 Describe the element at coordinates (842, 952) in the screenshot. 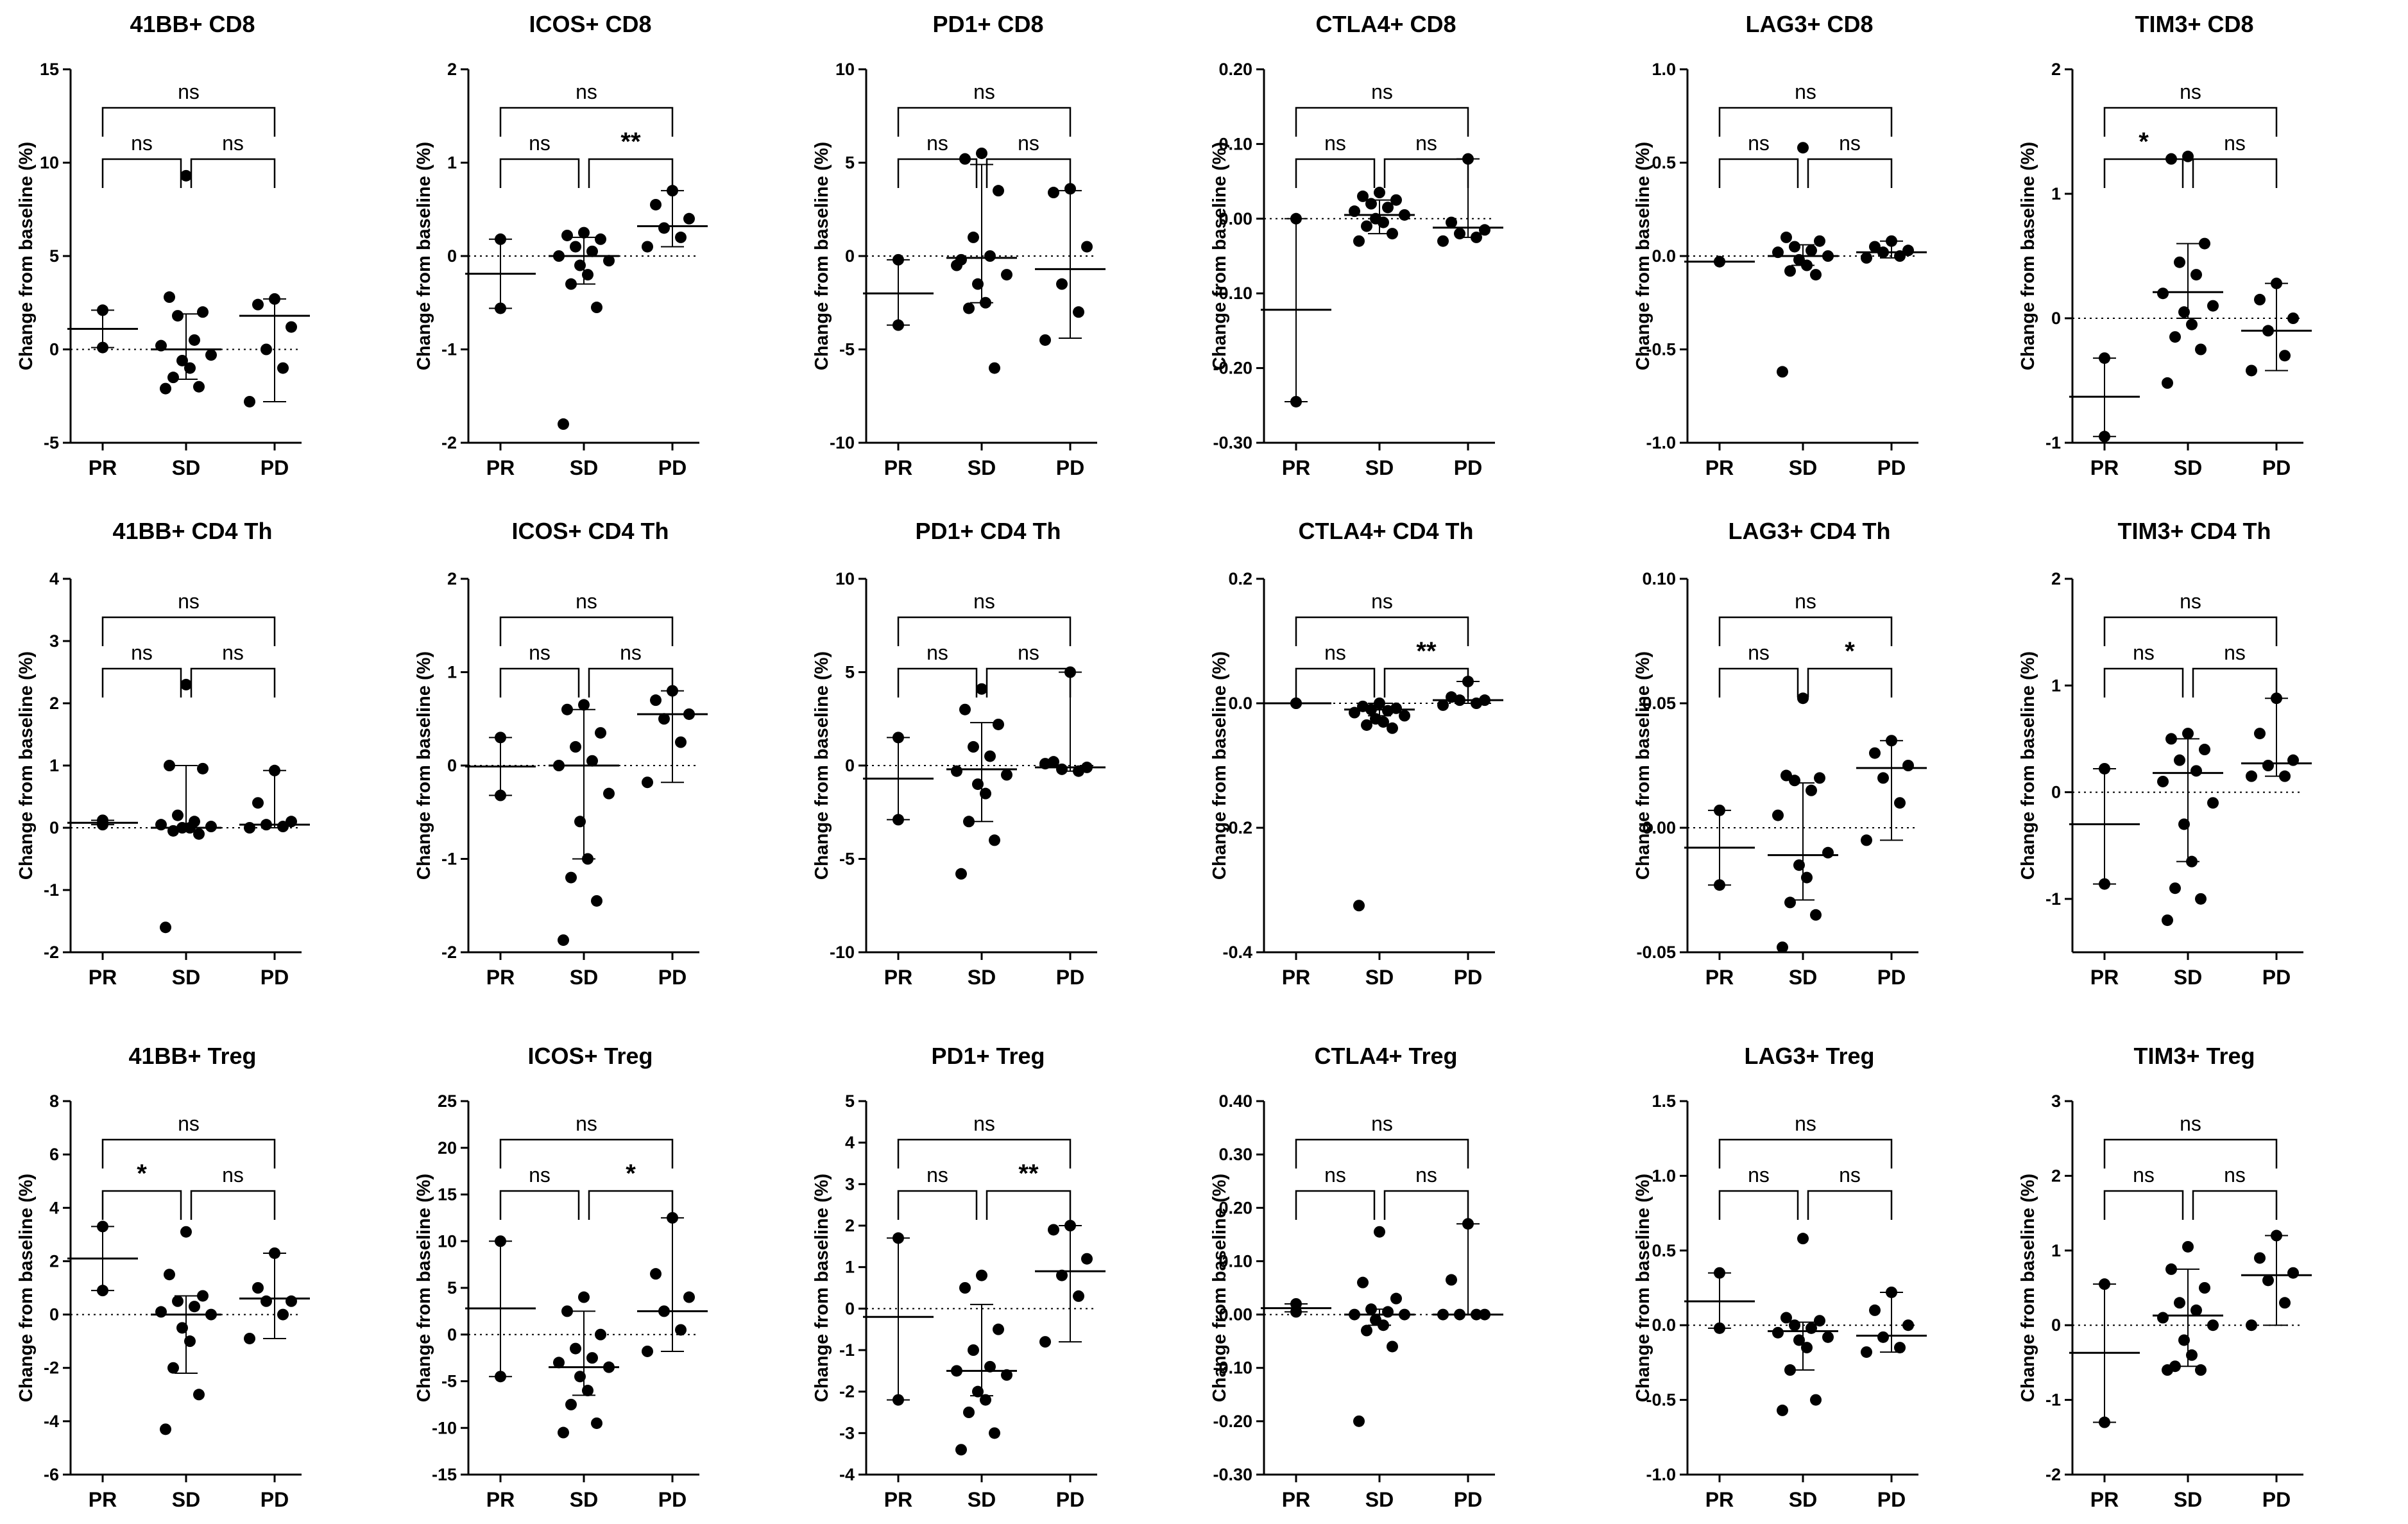

I see `y-tick-label: -10` at that location.